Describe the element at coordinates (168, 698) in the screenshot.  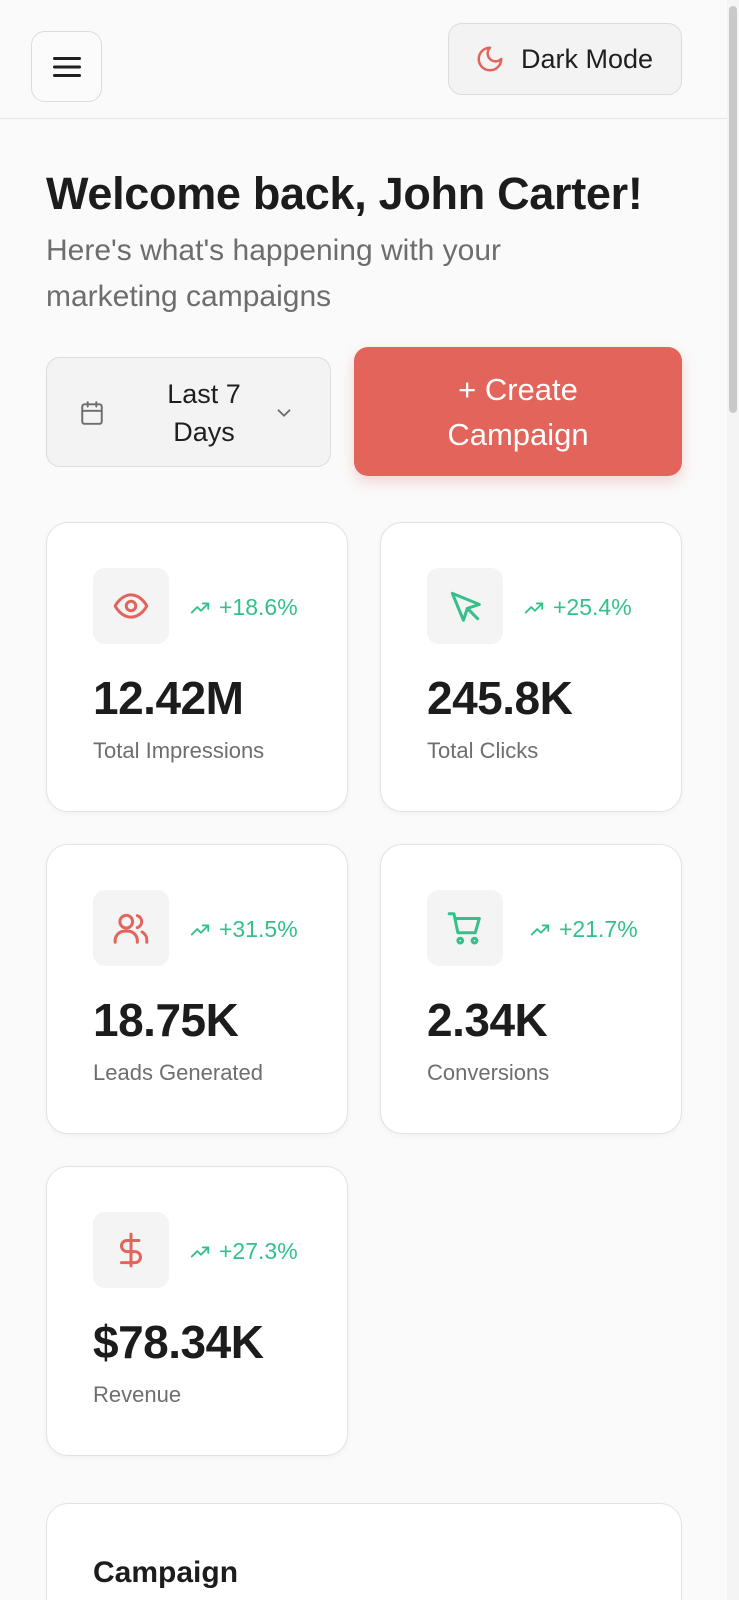
I see `stat-value: 12.42M` at that location.